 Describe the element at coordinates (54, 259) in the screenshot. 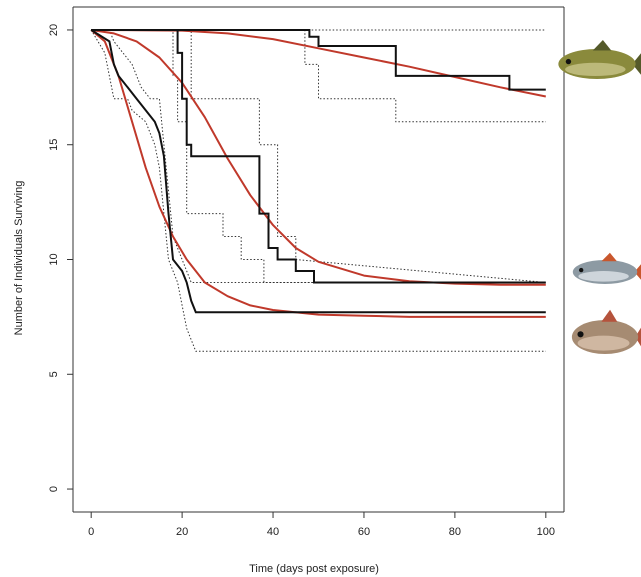

I see `y-tick-label: 10` at that location.